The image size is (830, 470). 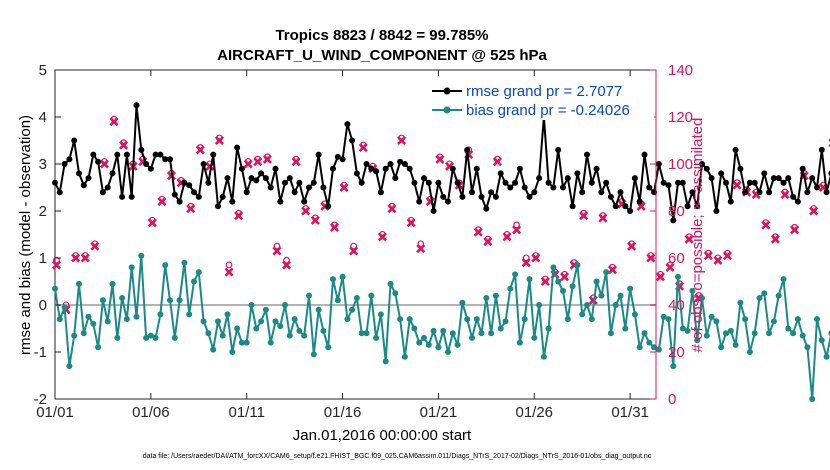 I want to click on legend-box, so click(x=541, y=100).